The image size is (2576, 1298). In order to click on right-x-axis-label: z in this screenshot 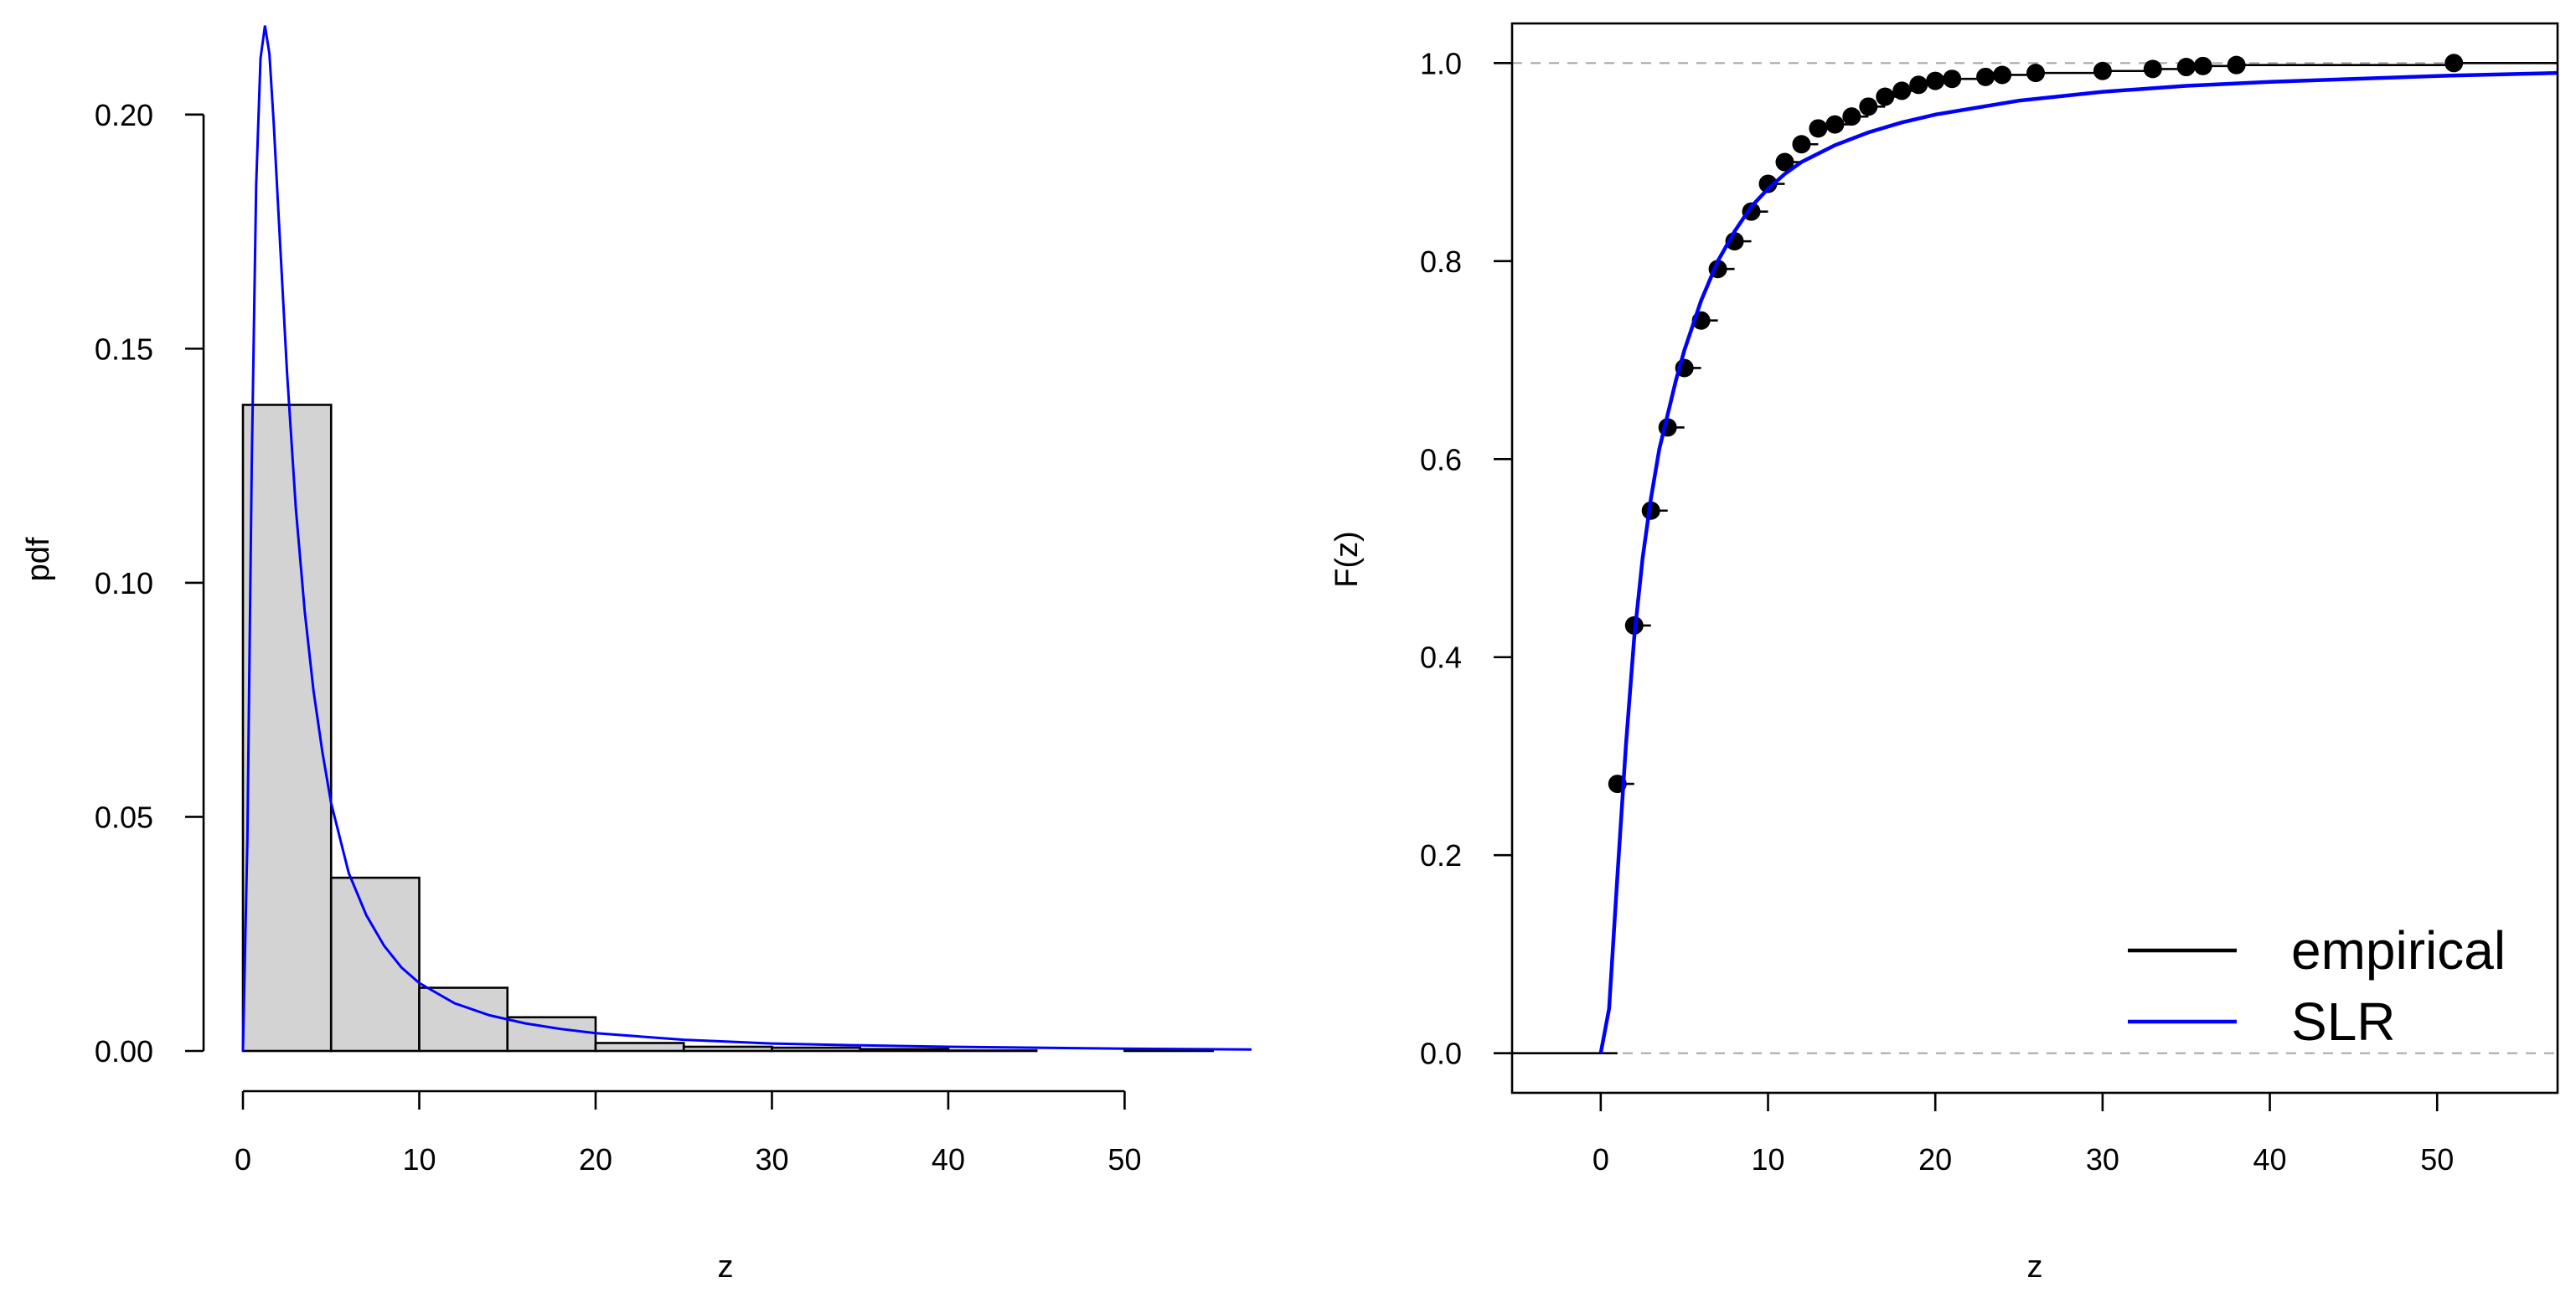, I will do `click(2035, 1267)`.